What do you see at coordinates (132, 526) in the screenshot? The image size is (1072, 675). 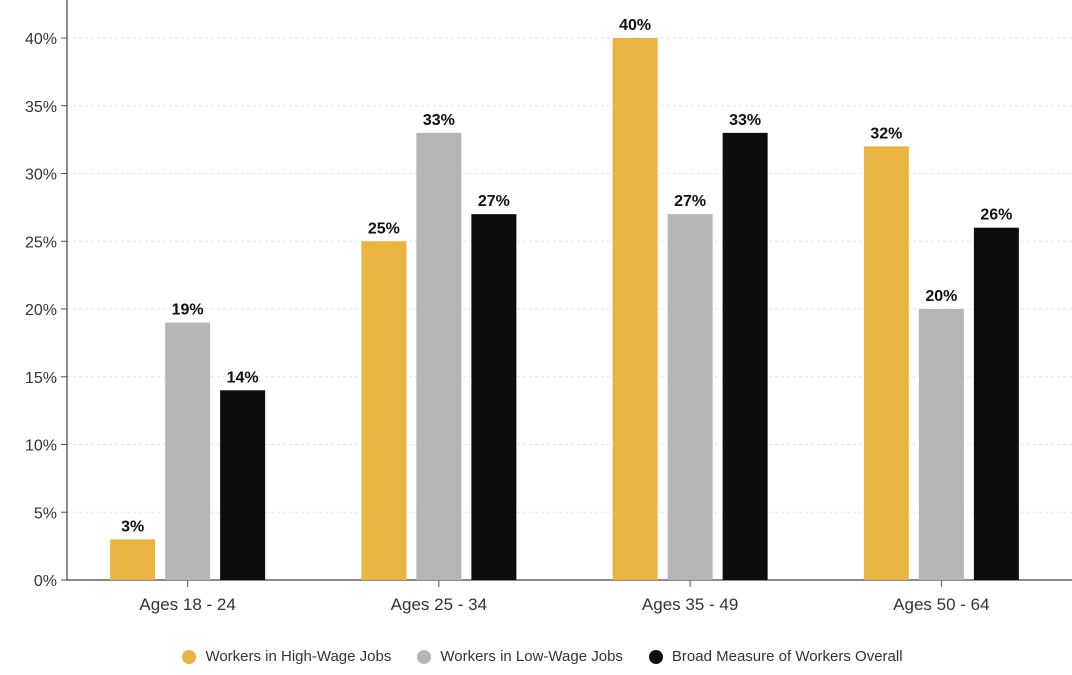 I see `bar-value-label: 3%` at bounding box center [132, 526].